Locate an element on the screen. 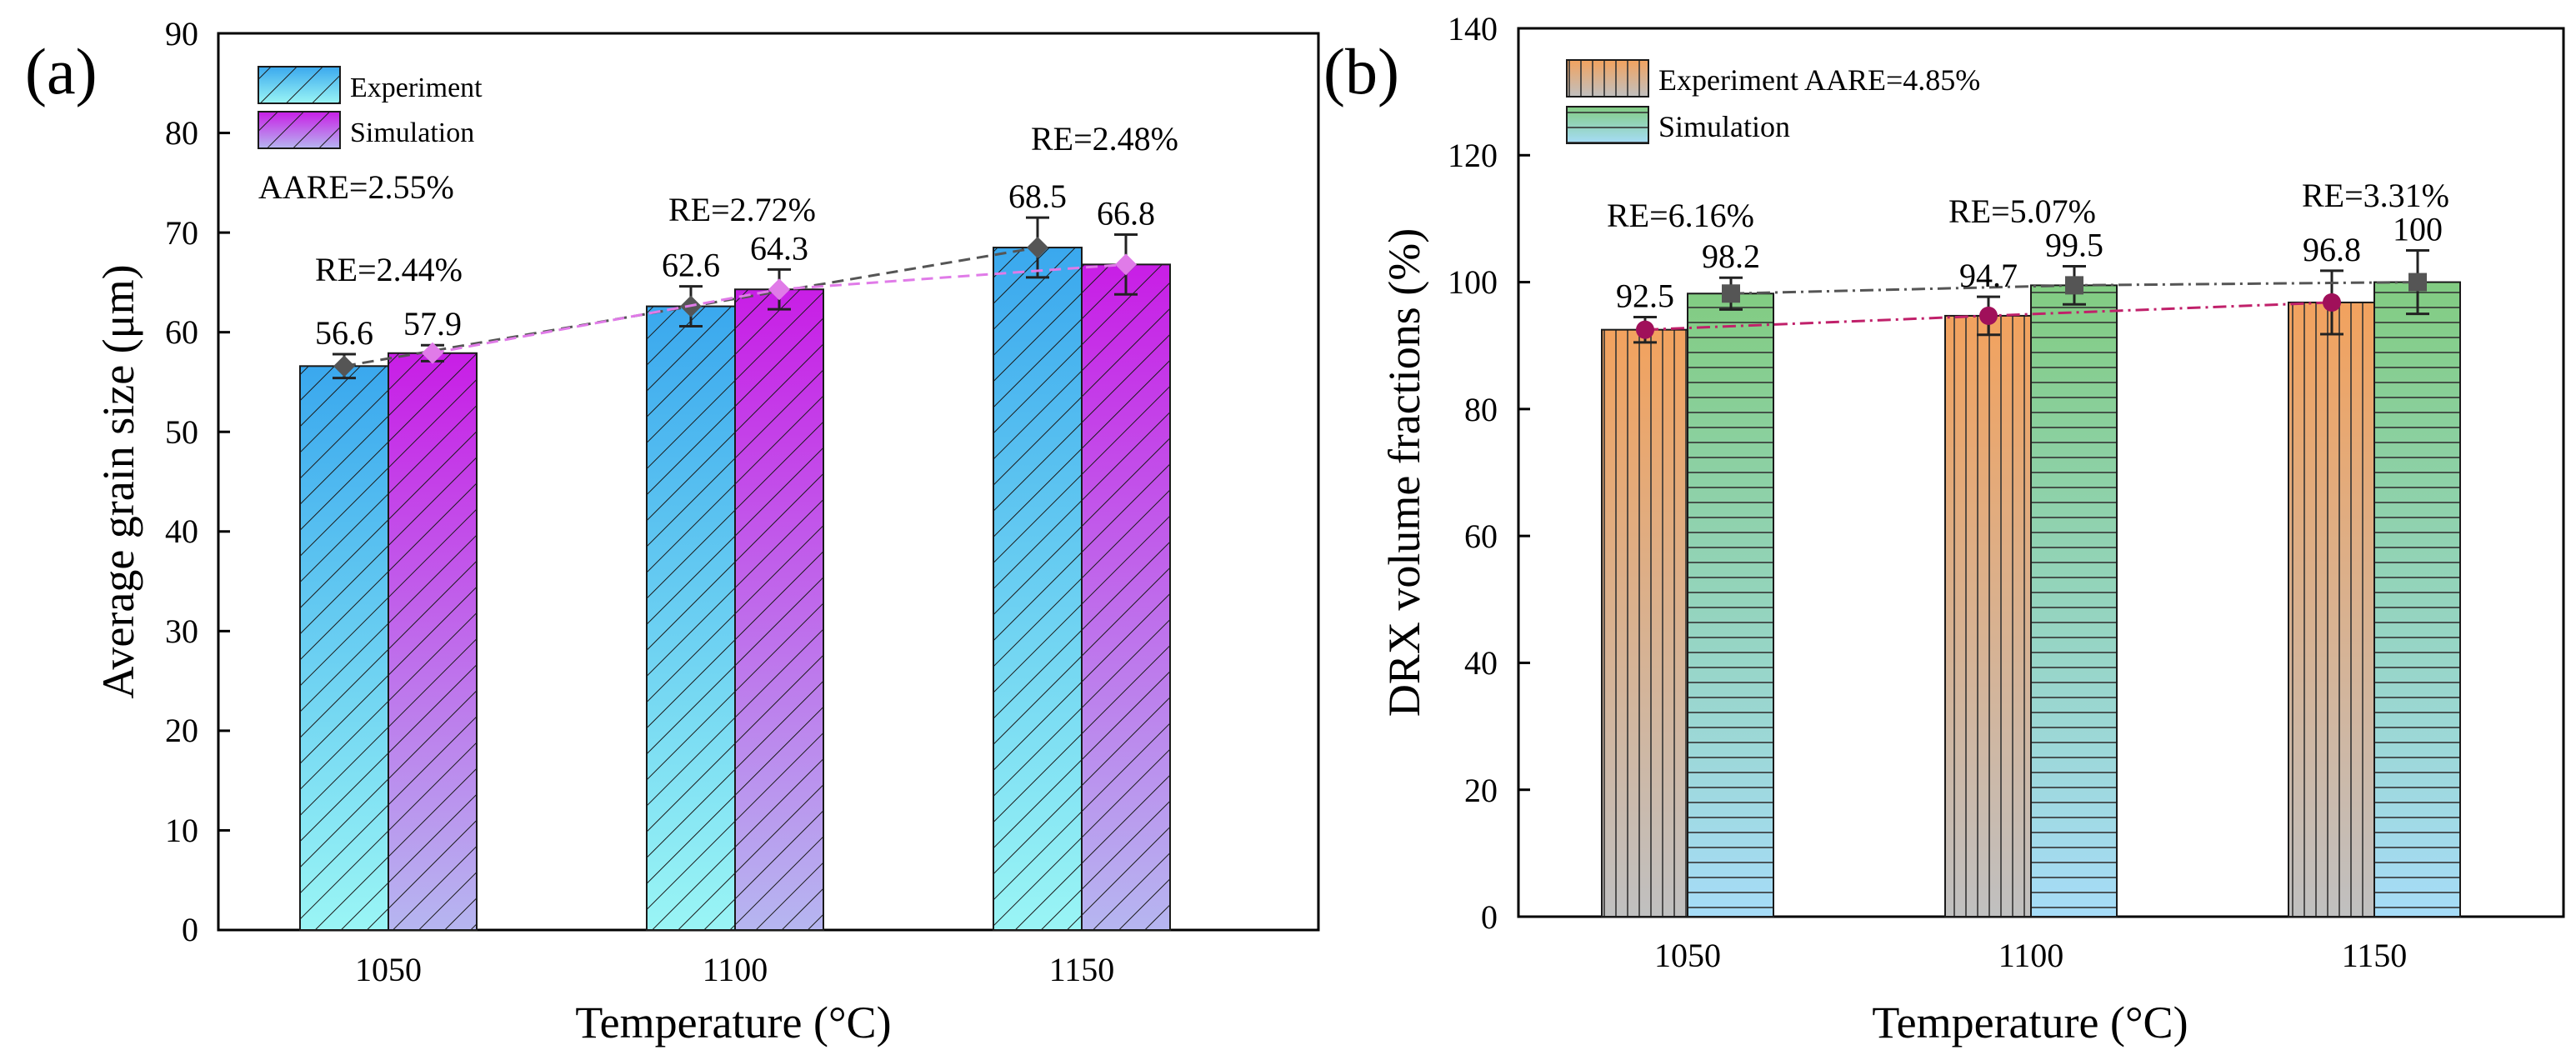 Image resolution: width=2576 pixels, height=1055 pixels. y-tick-label-a: 10 is located at coordinates (181, 830).